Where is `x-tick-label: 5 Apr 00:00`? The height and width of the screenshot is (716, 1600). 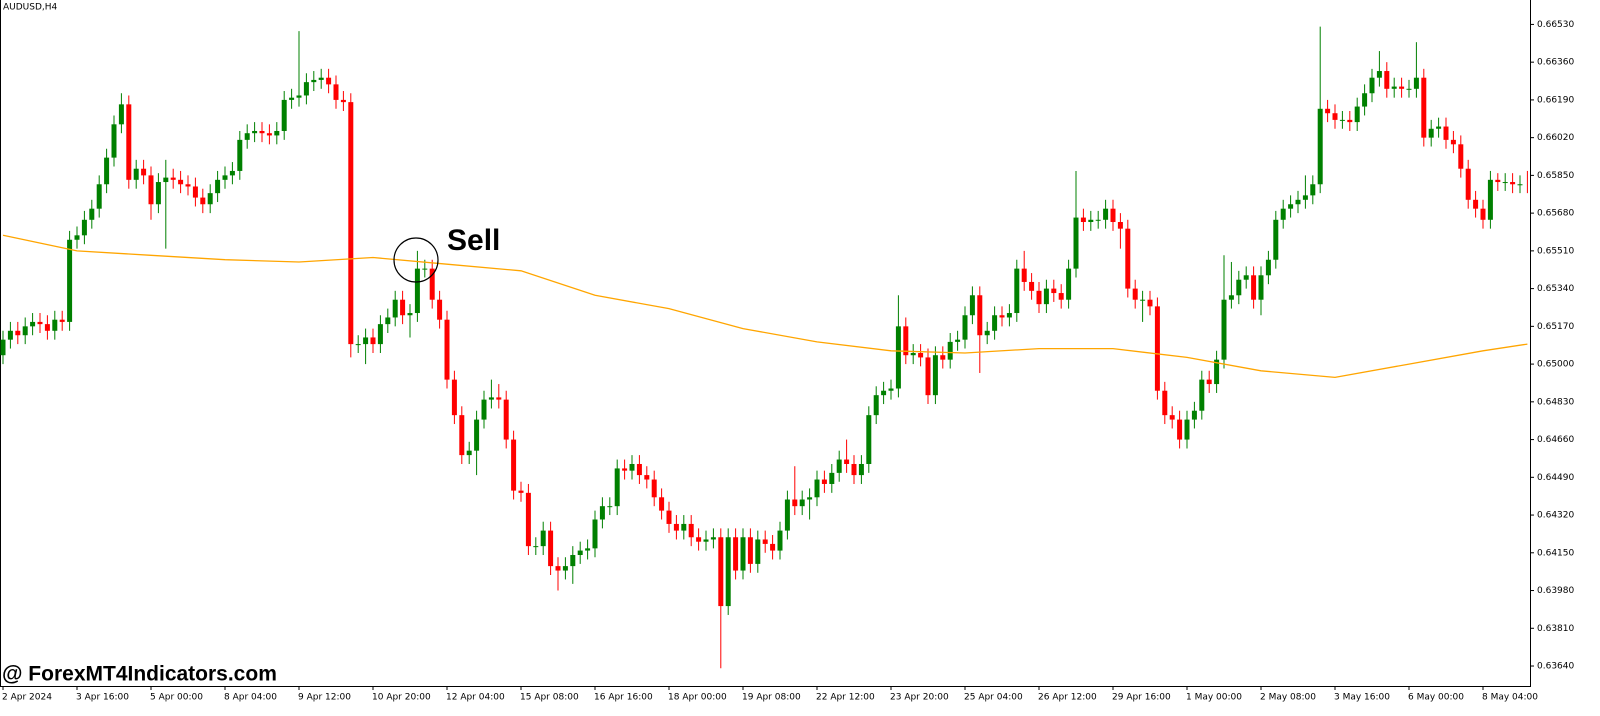
x-tick-label: 5 Apr 00:00 is located at coordinates (176, 698).